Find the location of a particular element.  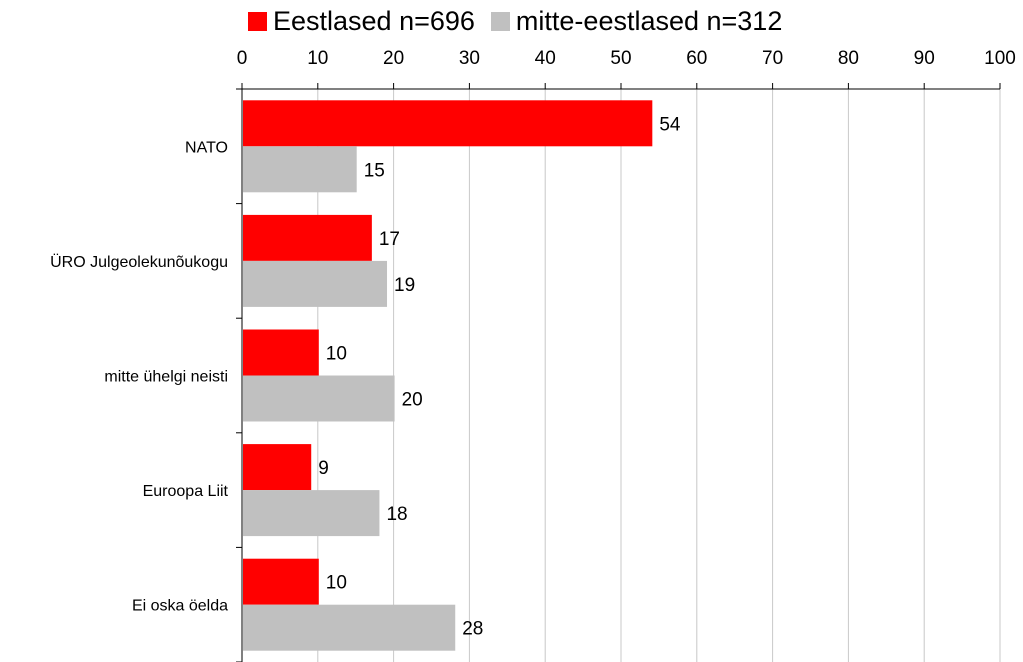

data-label: 17 is located at coordinates (389, 239).